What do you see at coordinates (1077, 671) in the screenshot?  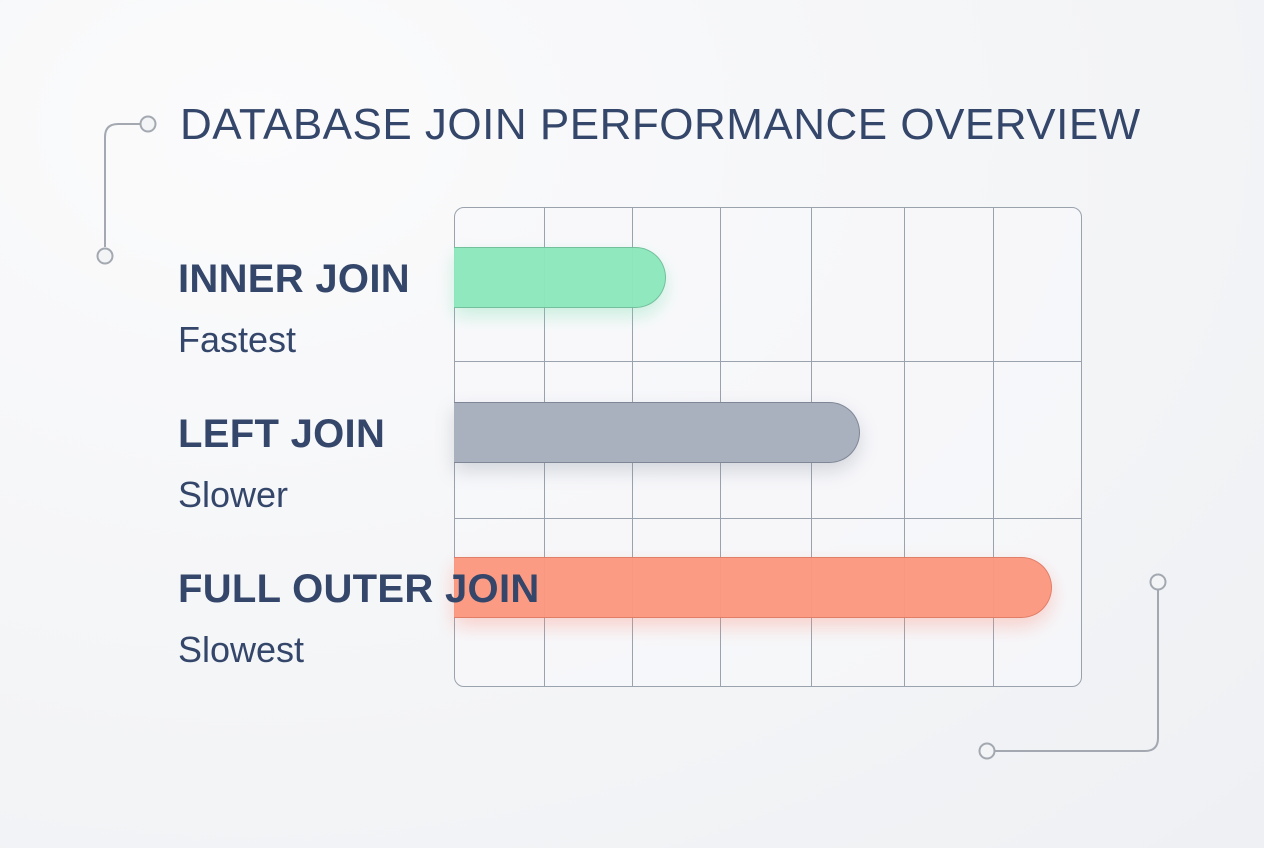 I see `connector-line-bottom-right` at bounding box center [1077, 671].